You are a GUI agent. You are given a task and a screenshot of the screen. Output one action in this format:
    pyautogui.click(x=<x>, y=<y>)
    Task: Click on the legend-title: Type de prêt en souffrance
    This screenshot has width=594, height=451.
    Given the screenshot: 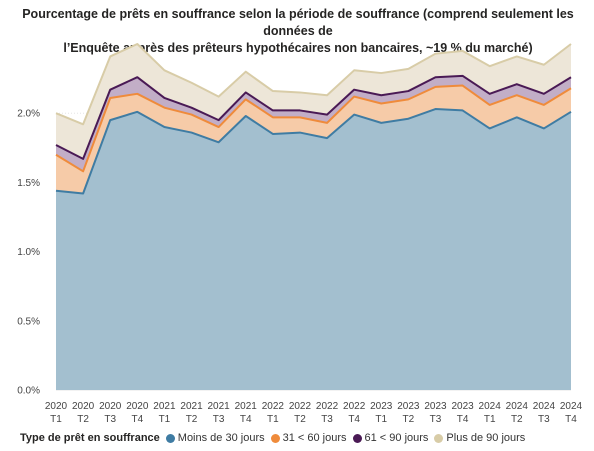 What is the action you would take?
    pyautogui.click(x=90, y=438)
    